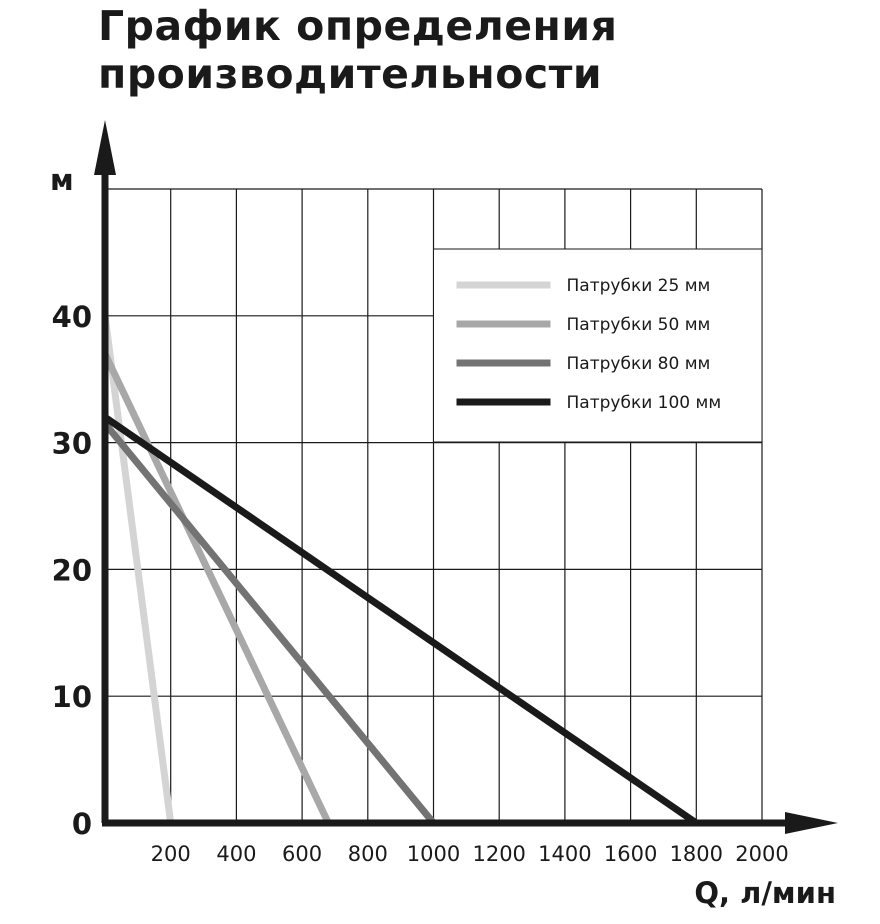 The width and height of the screenshot is (880, 924). I want to click on legend-label: Патрубки 25 мм, so click(639, 286).